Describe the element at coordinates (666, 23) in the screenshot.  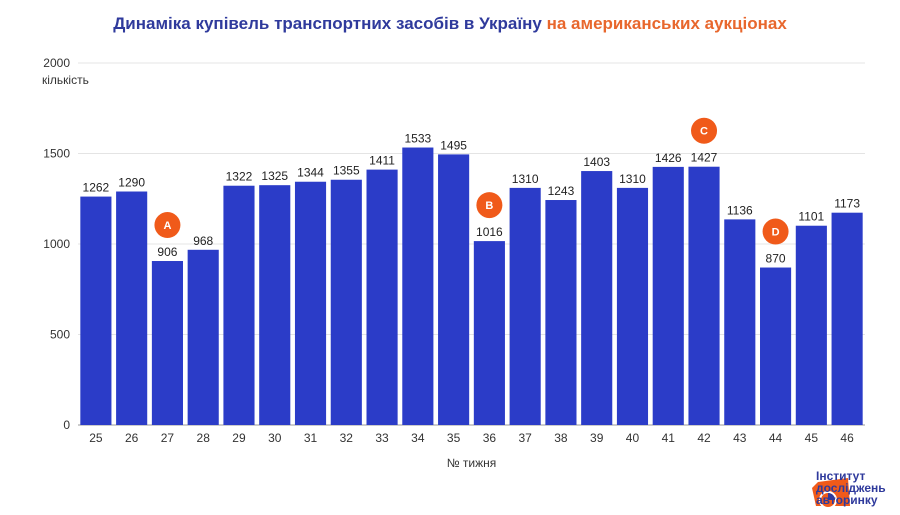
I see `title-accent: на американських аукціонах` at that location.